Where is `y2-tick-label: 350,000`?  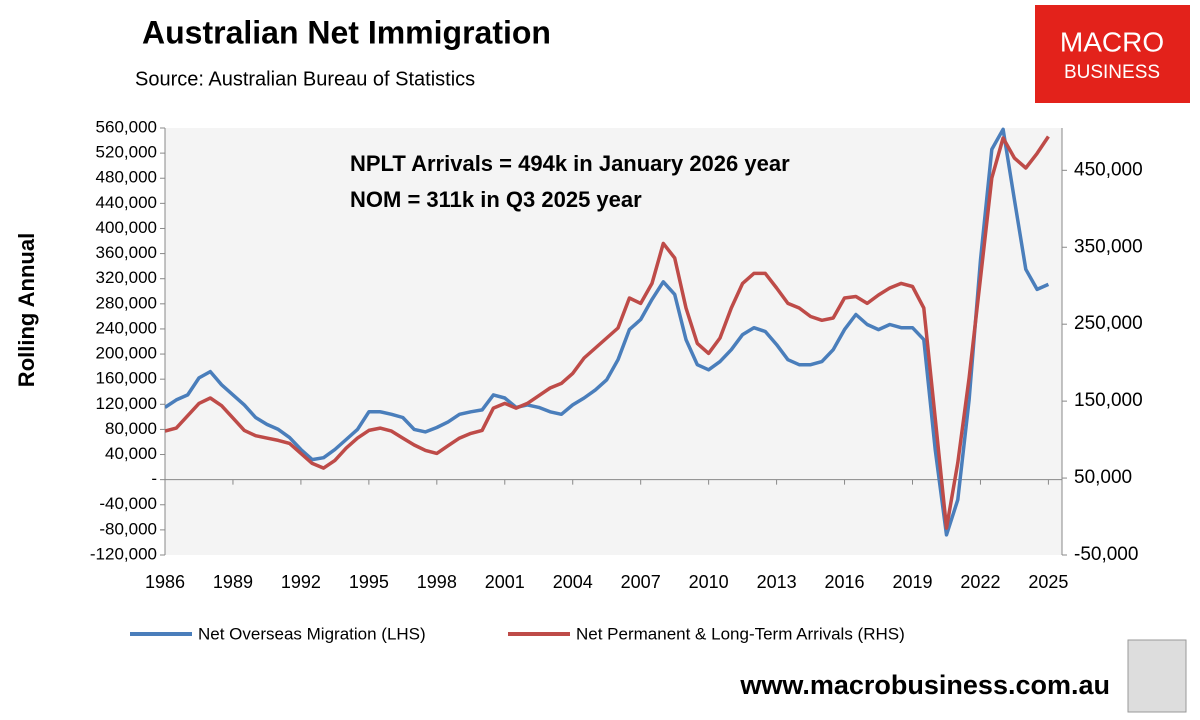
y2-tick-label: 350,000 is located at coordinates (1108, 246).